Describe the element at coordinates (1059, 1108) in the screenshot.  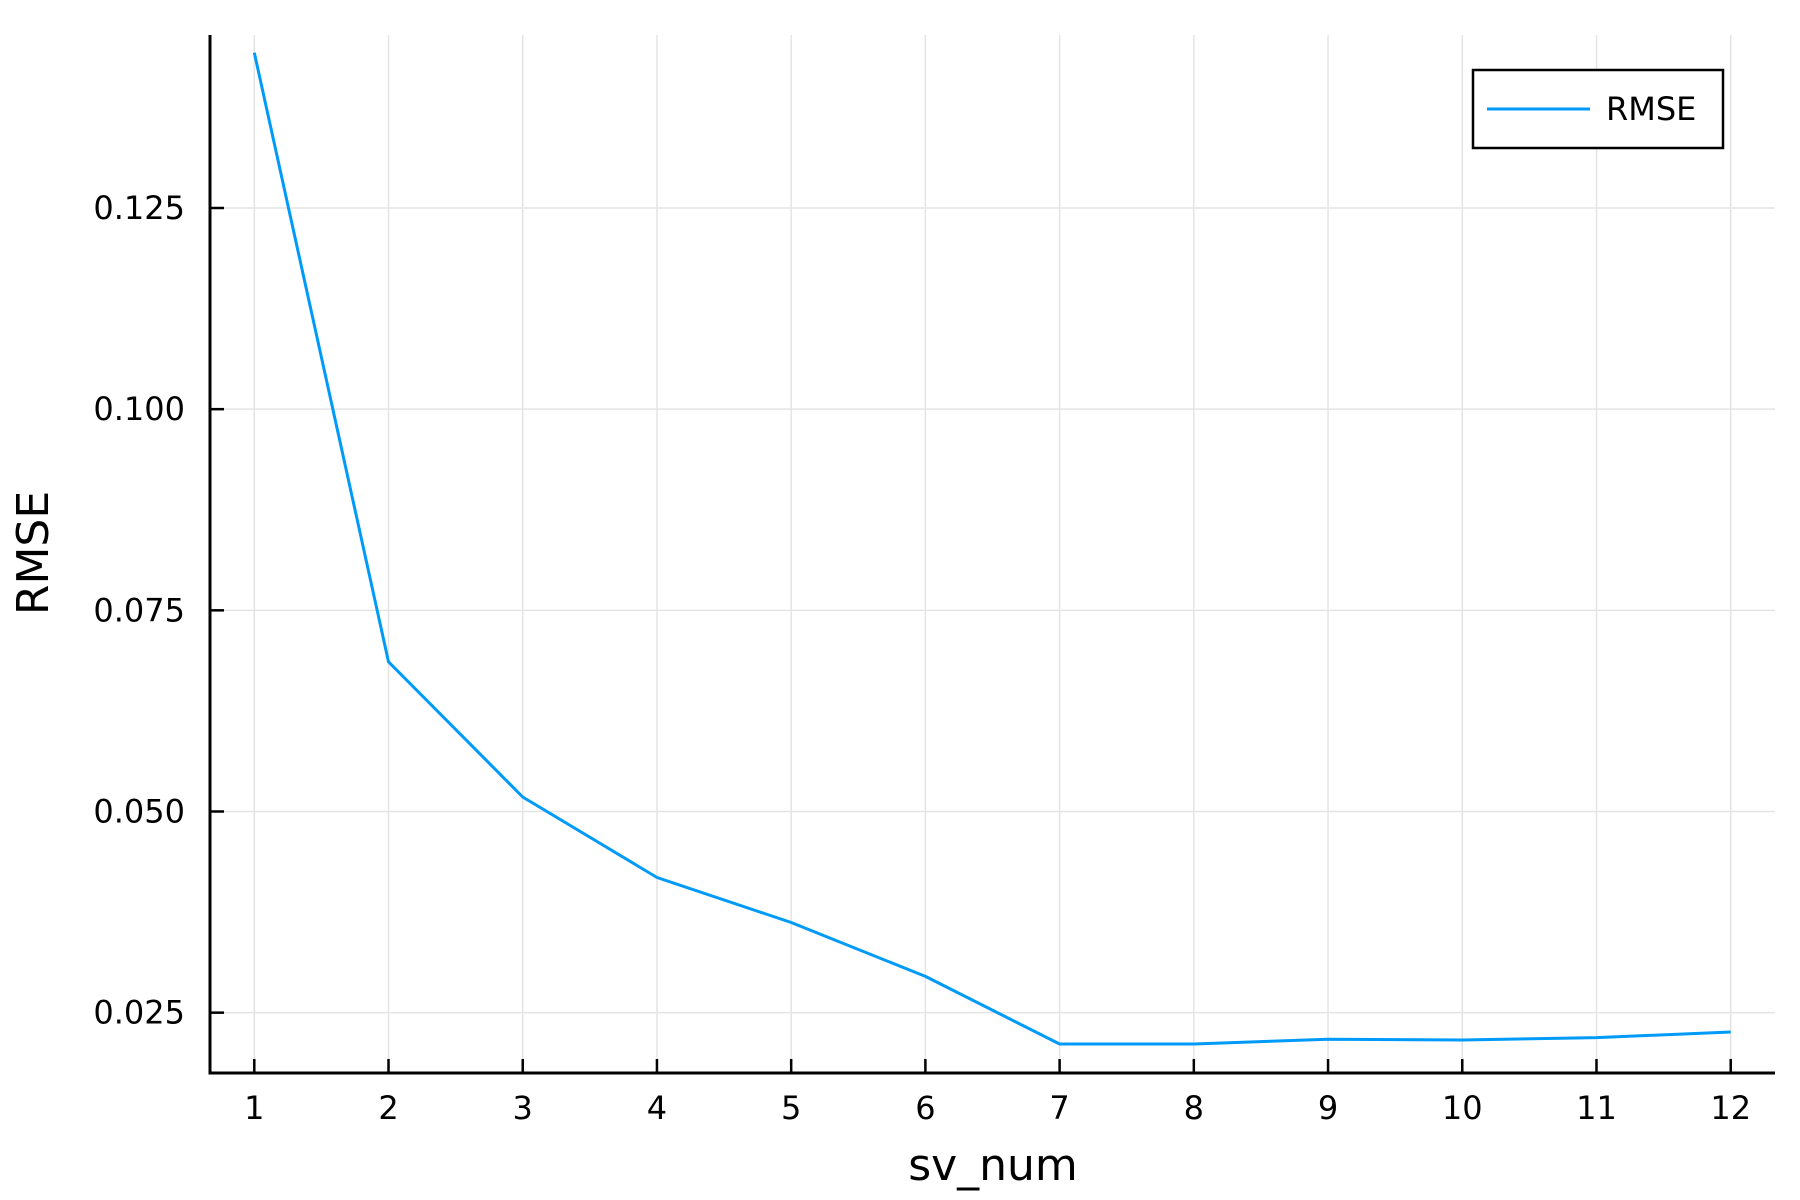
I see `x-tick-label-7: 7` at that location.